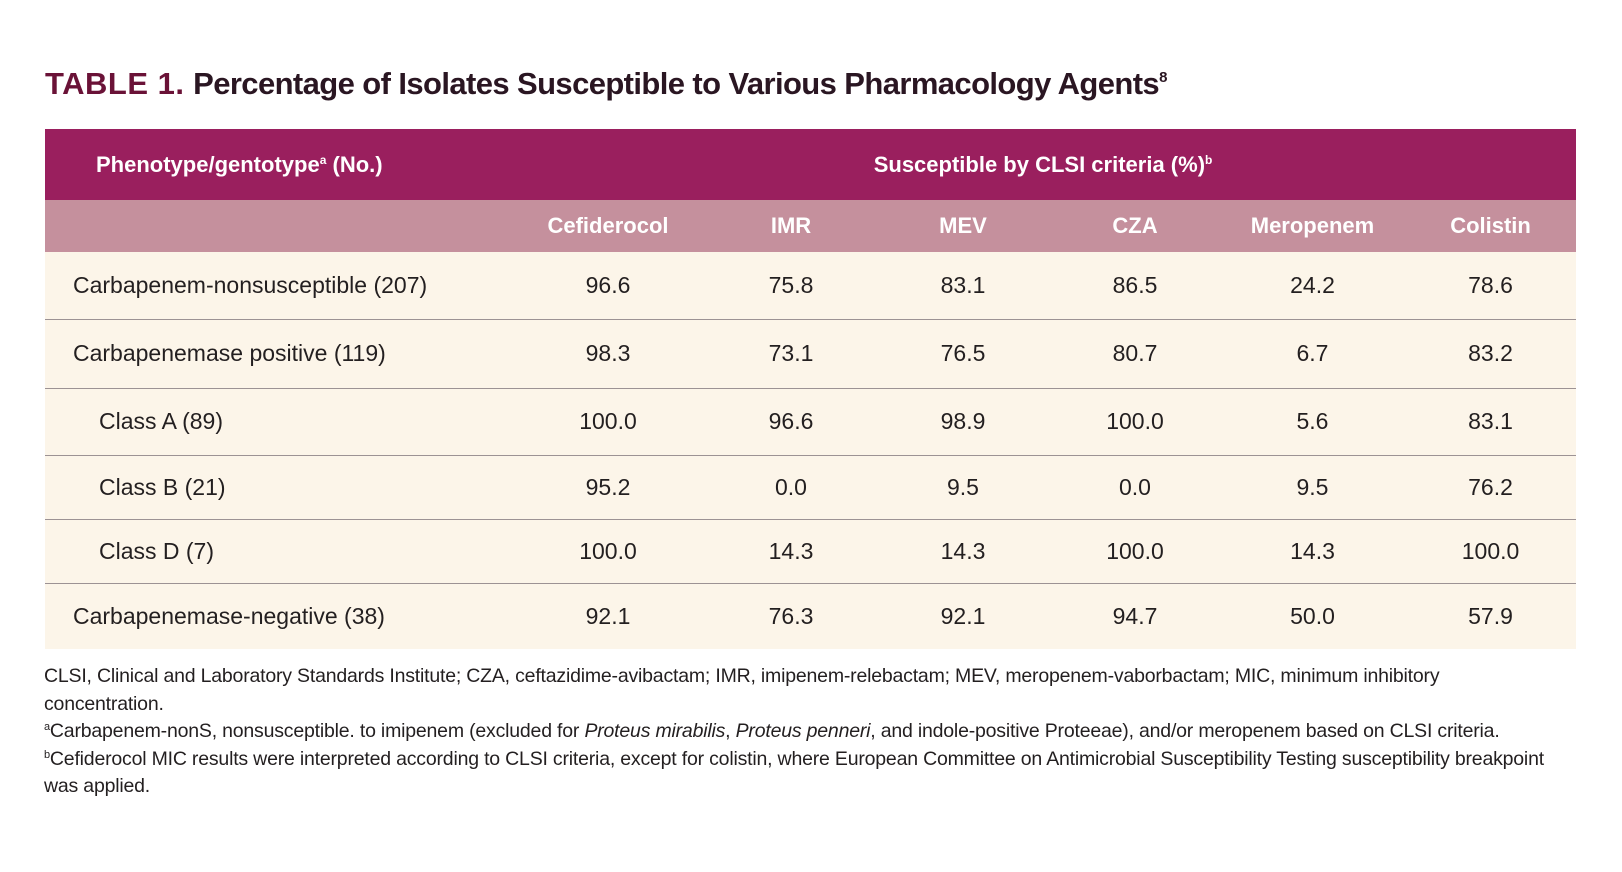 The image size is (1622, 872). Describe the element at coordinates (791, 615) in the screenshot. I see `cell-value: 76.3` at that location.